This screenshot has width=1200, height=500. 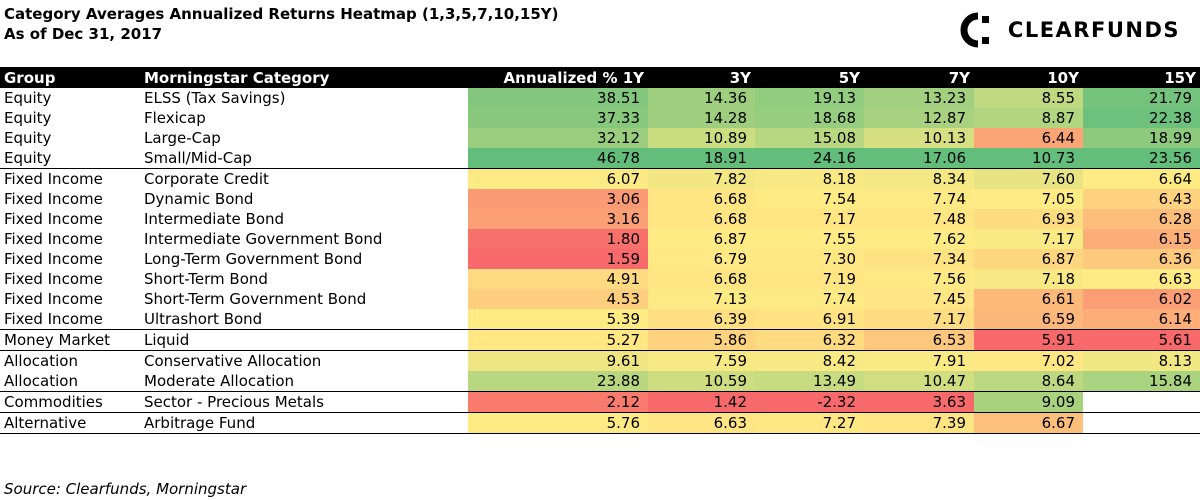 I want to click on heat-cell: 7.82, so click(x=701, y=178).